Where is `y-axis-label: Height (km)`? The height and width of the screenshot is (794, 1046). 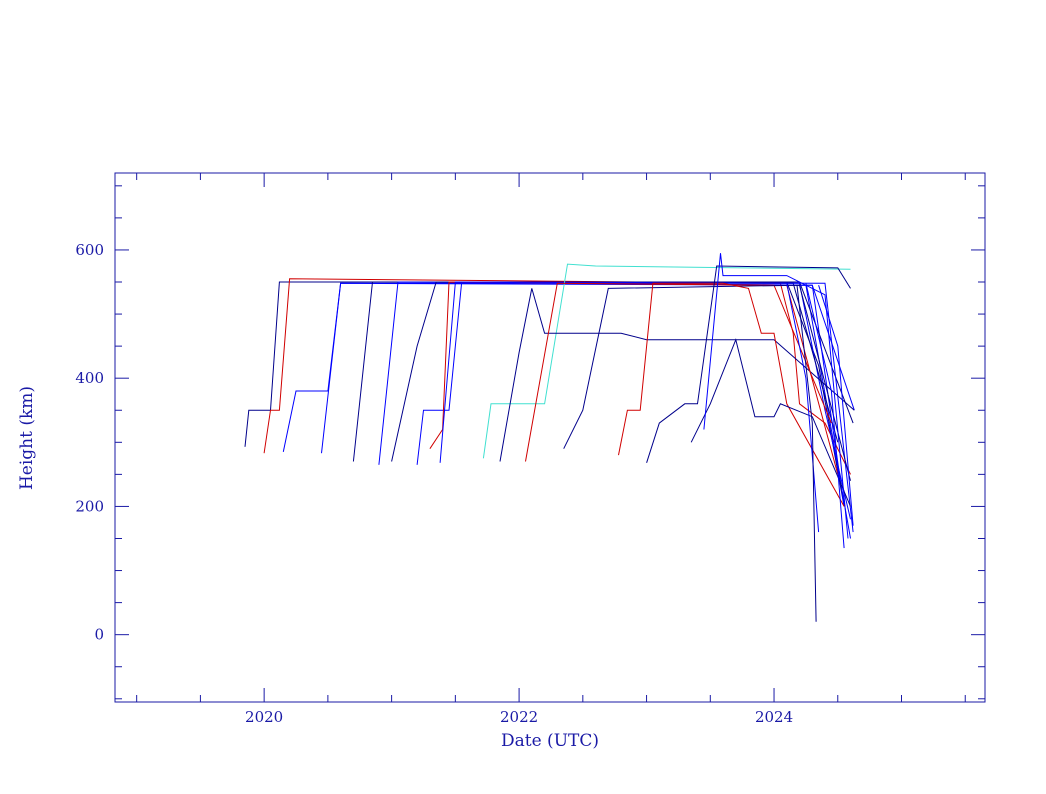
y-axis-label: Height (km) is located at coordinates (27, 438).